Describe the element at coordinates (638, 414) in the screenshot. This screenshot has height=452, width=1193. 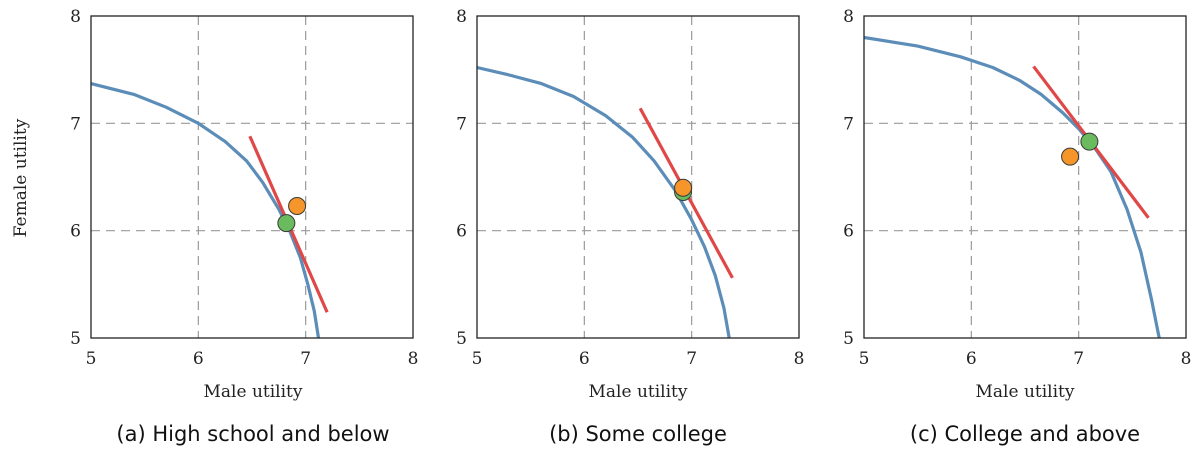
I see `panel-b: Male utility (b) Some college` at that location.